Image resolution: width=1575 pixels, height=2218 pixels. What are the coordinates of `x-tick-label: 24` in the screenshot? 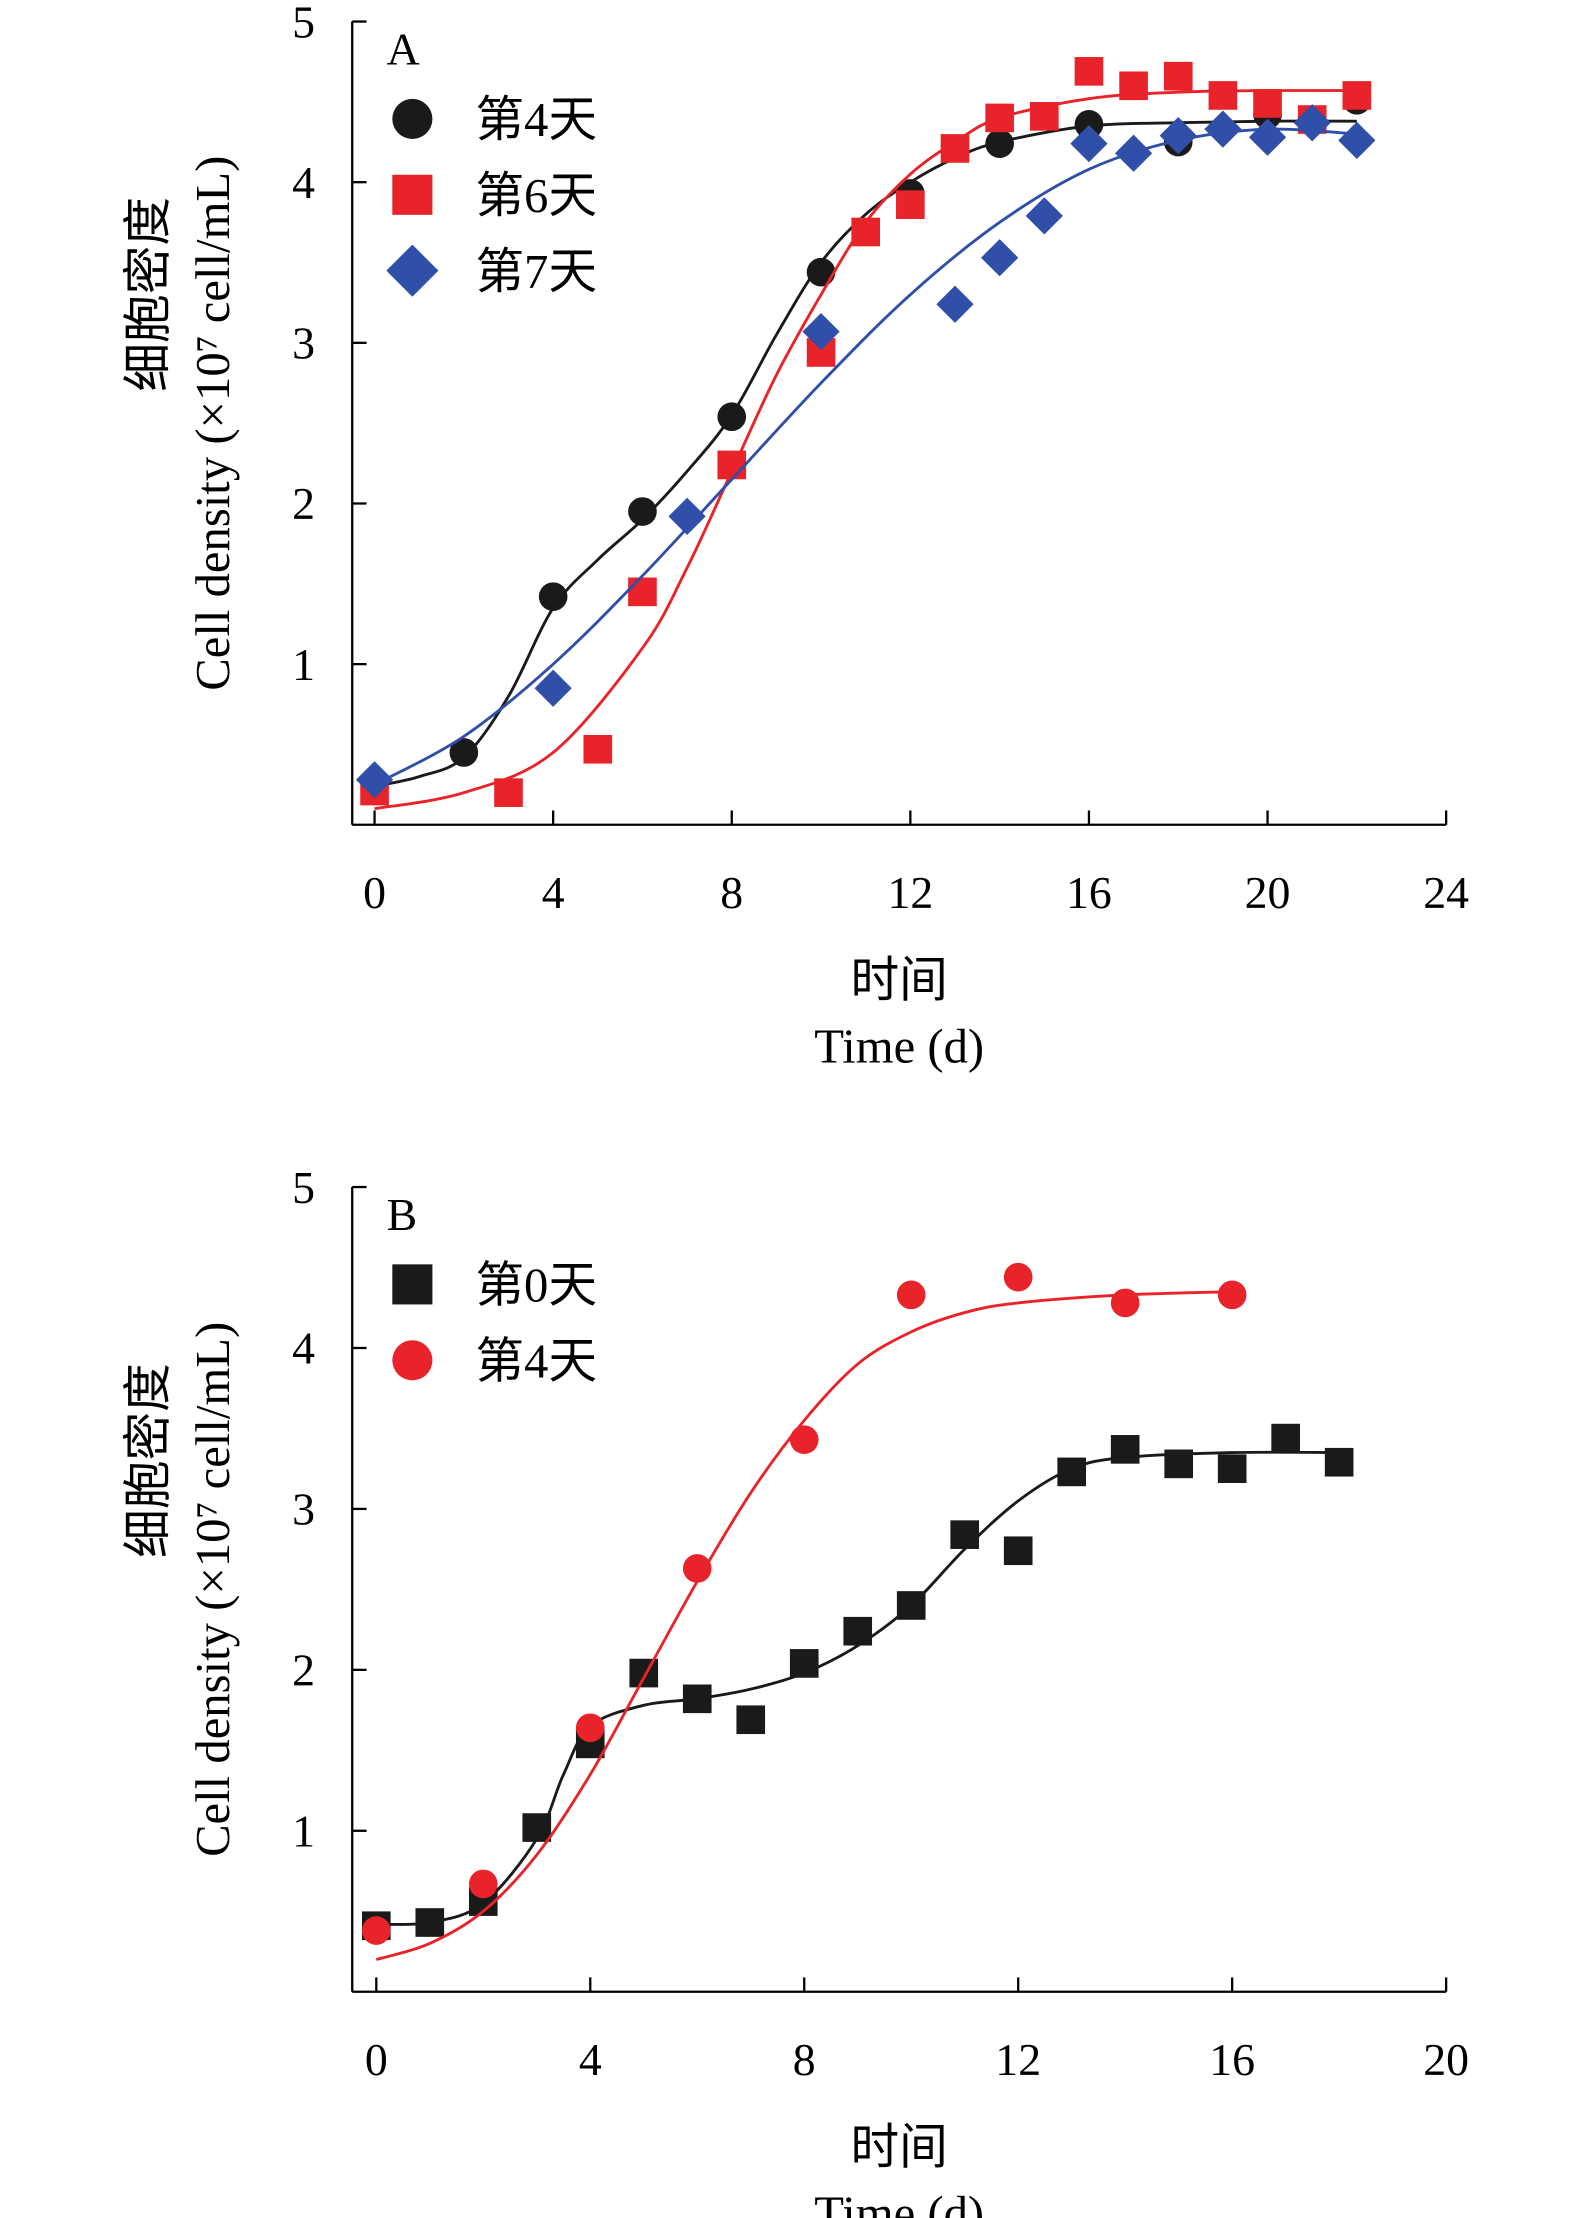 It's located at (1446, 892).